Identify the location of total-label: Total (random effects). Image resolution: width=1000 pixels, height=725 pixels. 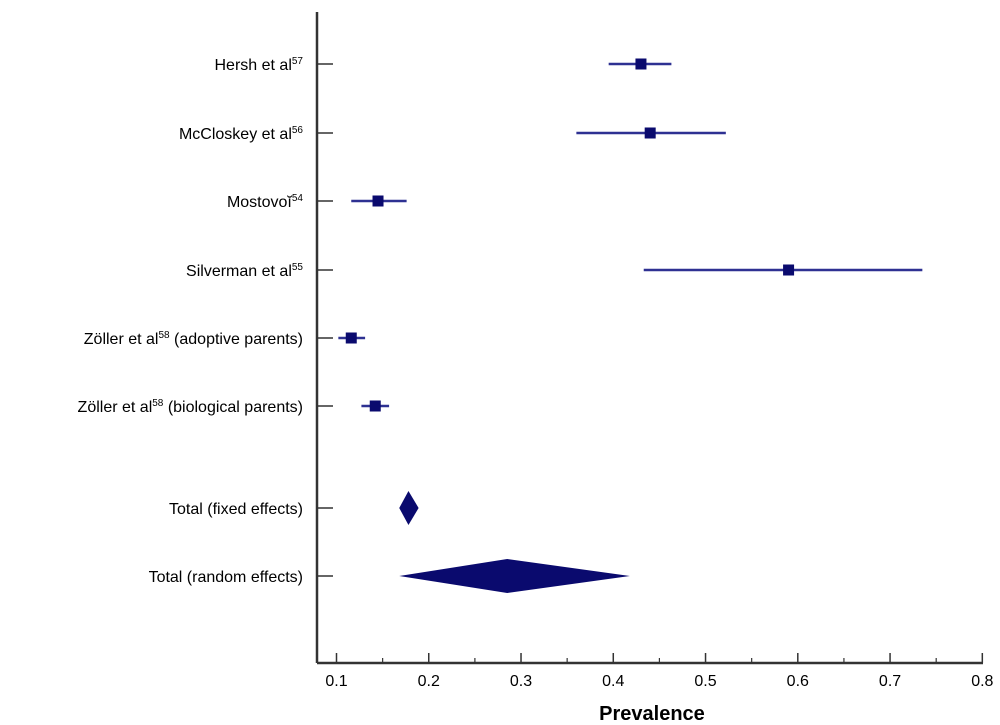
(226, 577).